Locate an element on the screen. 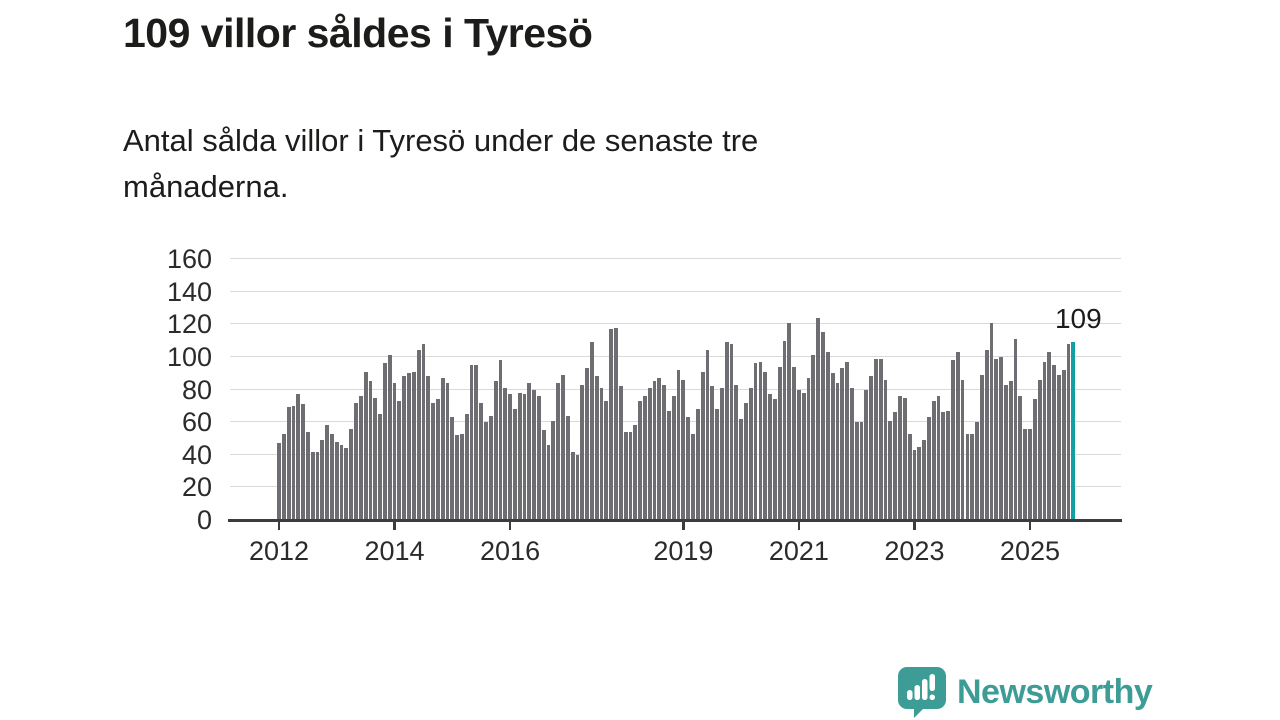  x-axis-label: 2021 is located at coordinates (798, 551).